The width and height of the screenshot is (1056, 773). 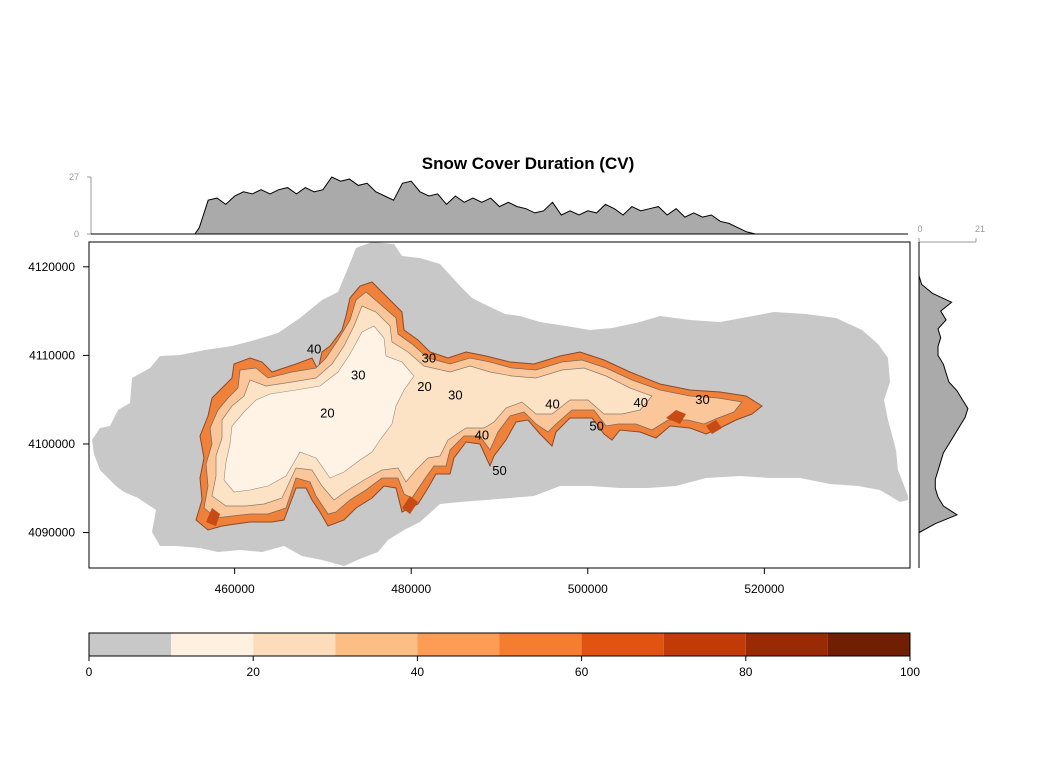 What do you see at coordinates (582, 672) in the screenshot?
I see `colorbar-tick-label: 60` at bounding box center [582, 672].